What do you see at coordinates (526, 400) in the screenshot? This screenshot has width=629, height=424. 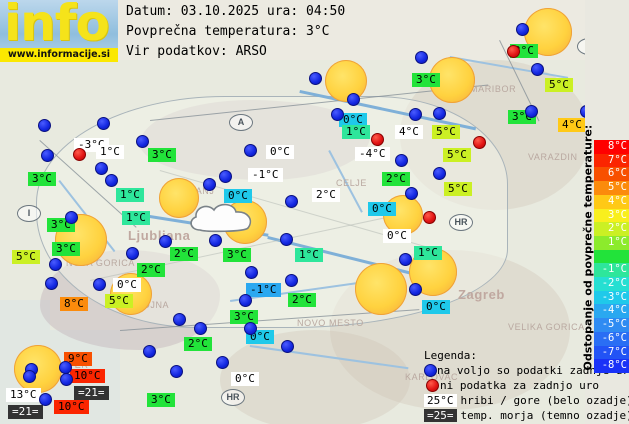 I see `legend-row: 25°C hribi / gore (belo ozadje)` at bounding box center [526, 400].